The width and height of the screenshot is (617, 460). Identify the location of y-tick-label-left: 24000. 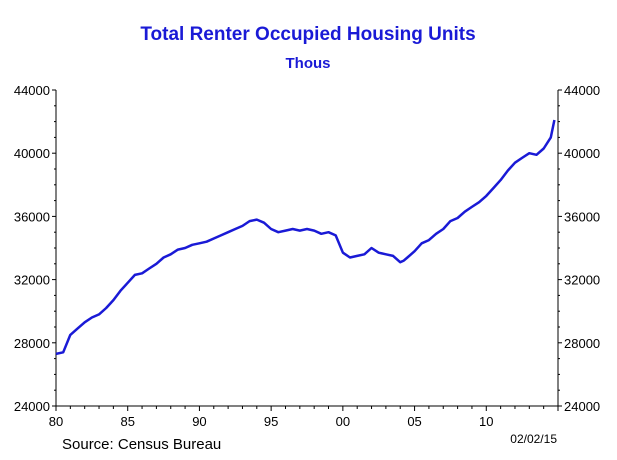
(32, 406).